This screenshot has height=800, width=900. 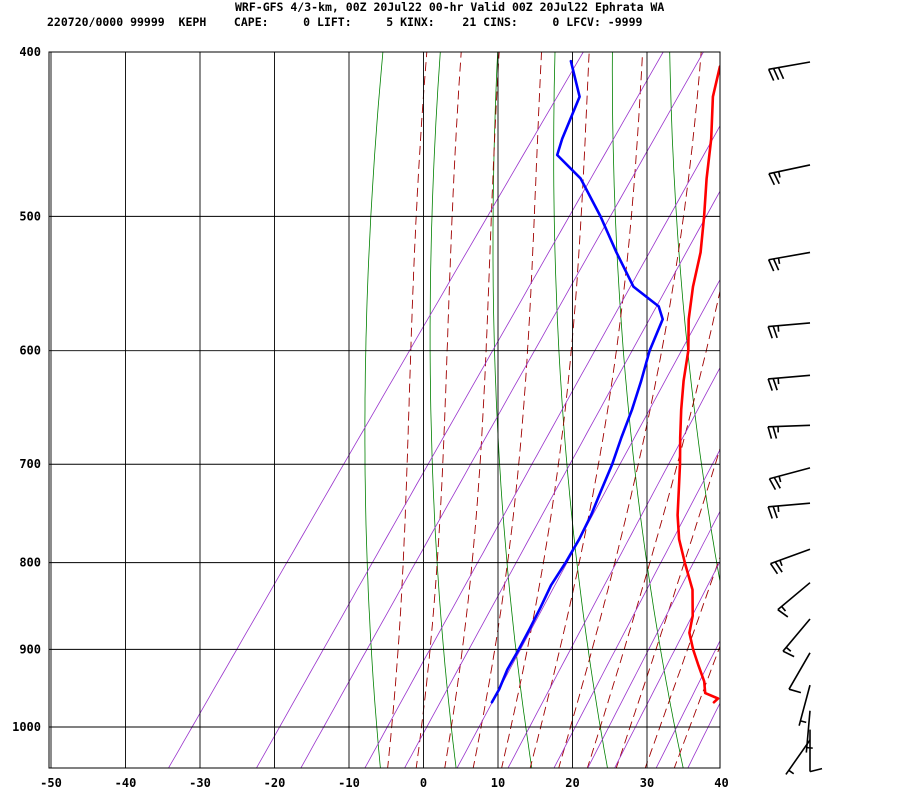 What do you see at coordinates (498, 783) in the screenshot?
I see `temperature-tick-label: 10` at bounding box center [498, 783].